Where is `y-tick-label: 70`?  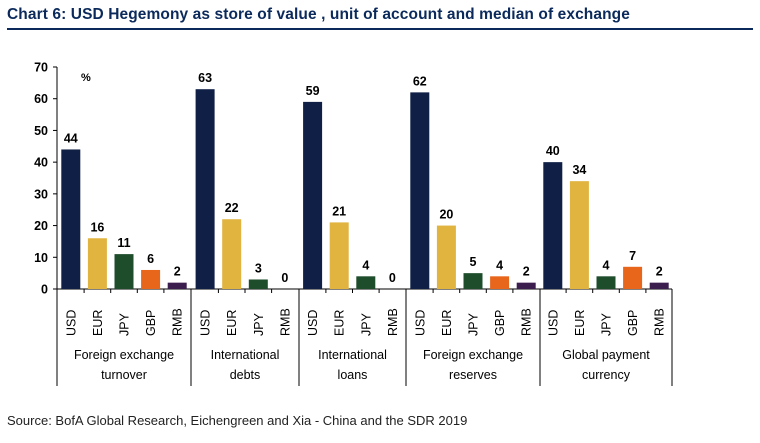 y-tick-label: 70 is located at coordinates (41, 68).